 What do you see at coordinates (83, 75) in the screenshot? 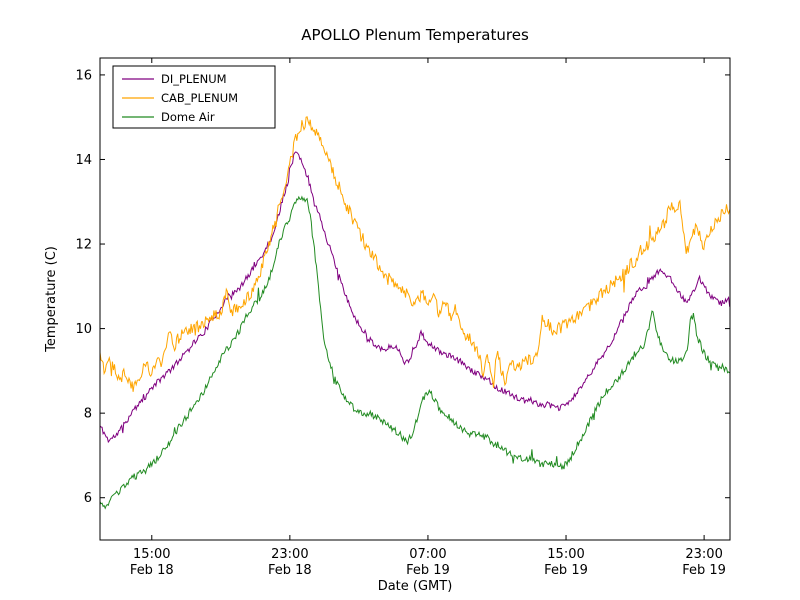
I see `y-tick-label: 16` at bounding box center [83, 75].